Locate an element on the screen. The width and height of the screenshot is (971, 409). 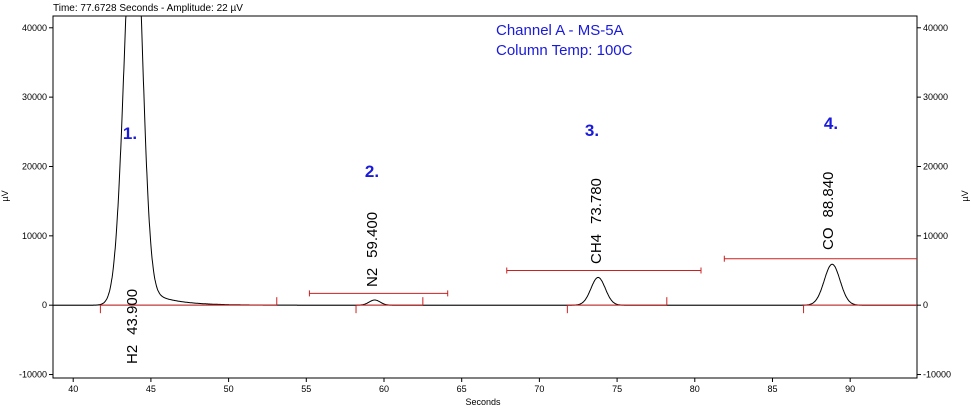
peak-name-label: CO 88.840 is located at coordinates (828, 211).